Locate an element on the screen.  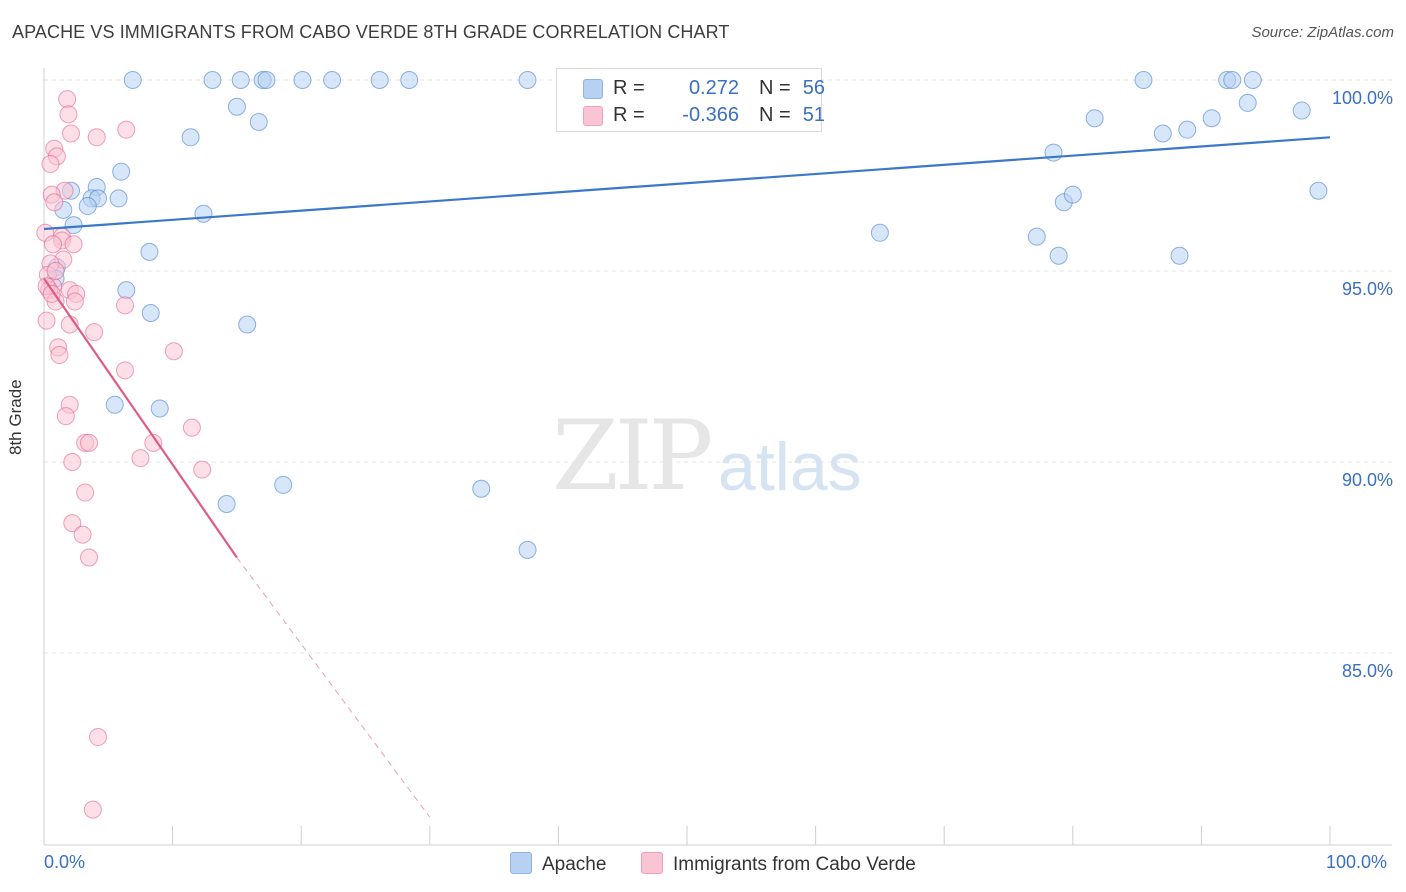
cabo-verde-trend-extension is located at coordinates (333, 687).